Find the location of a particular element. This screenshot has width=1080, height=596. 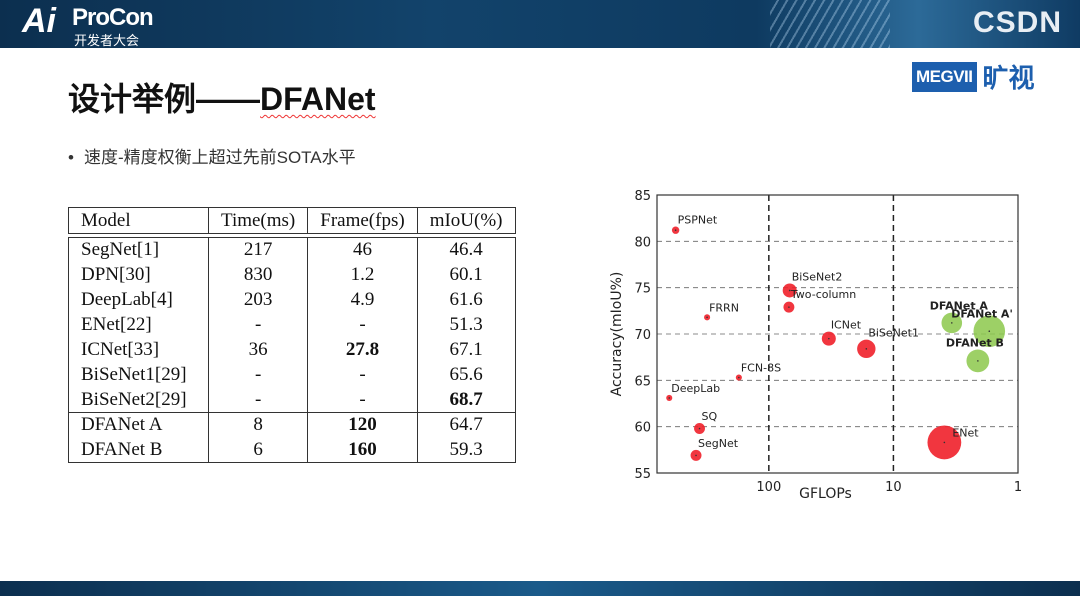

logo-subtitle: 开发者大会 is located at coordinates (107, 40).